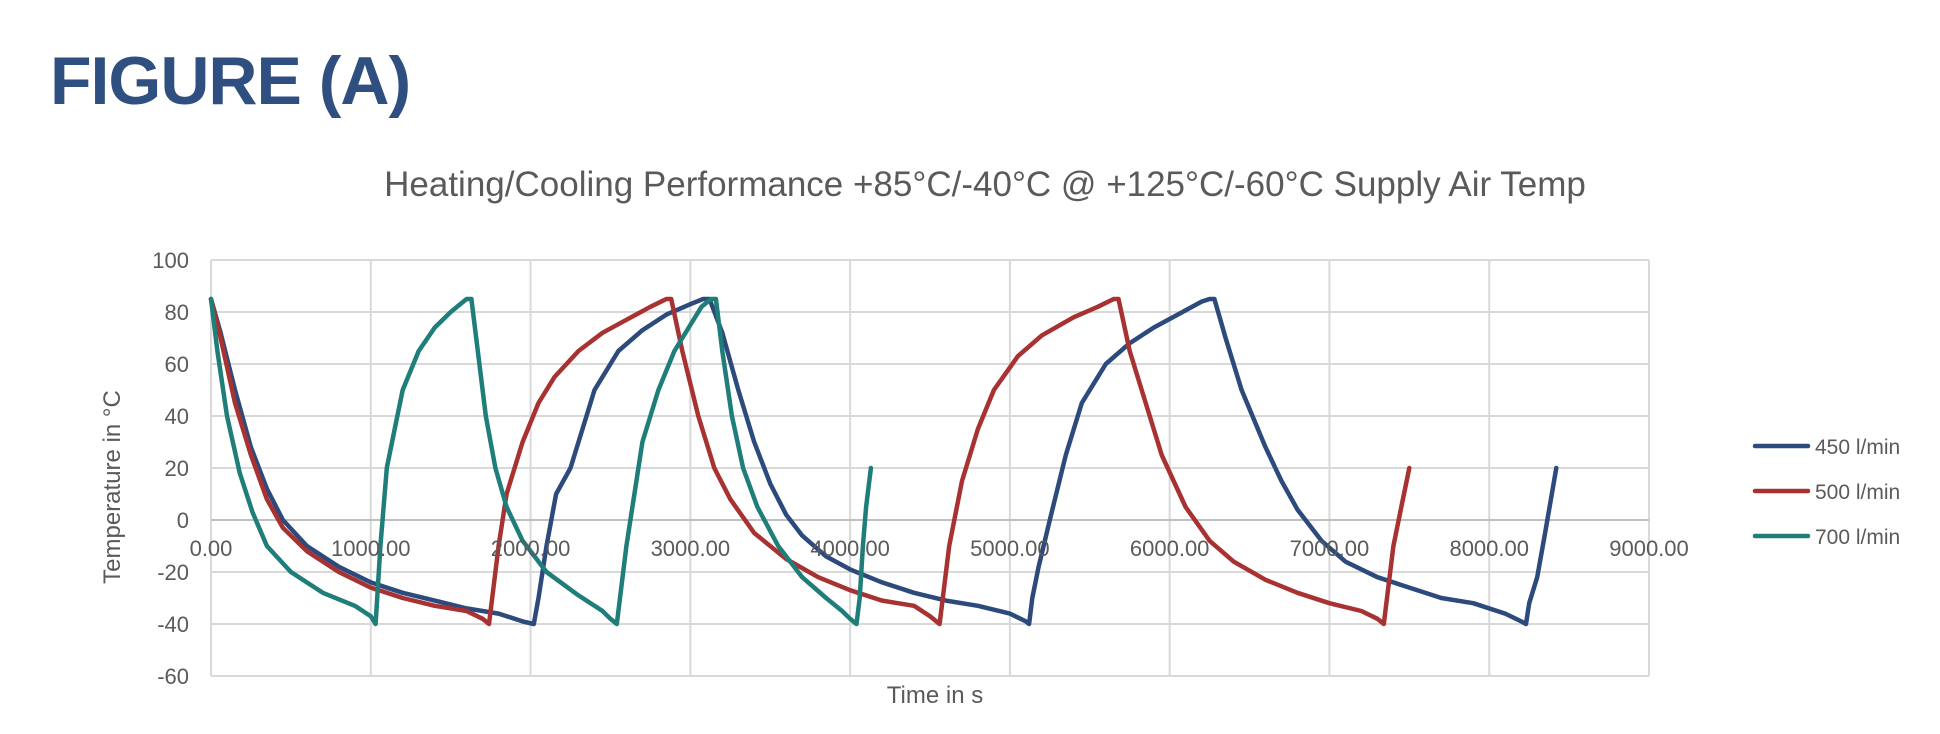 The height and width of the screenshot is (734, 1940). Describe the element at coordinates (1489, 548) in the screenshot. I see `x-tick-label: 8000.00` at that location.